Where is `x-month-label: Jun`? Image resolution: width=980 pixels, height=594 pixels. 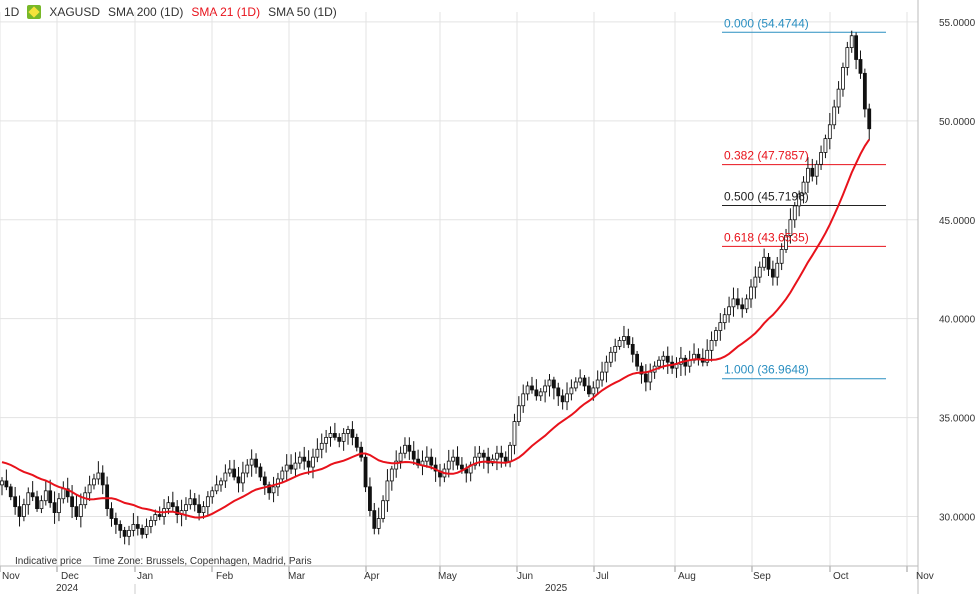 x-month-label: Jun is located at coordinates (525, 576).